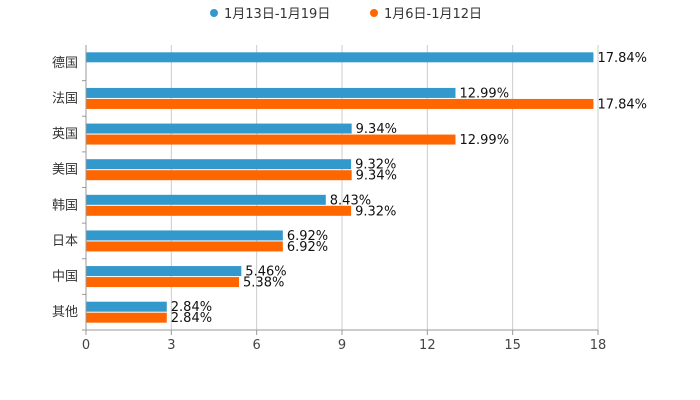 This screenshot has width=700, height=400. I want to click on category-label: 法国, so click(65, 98).